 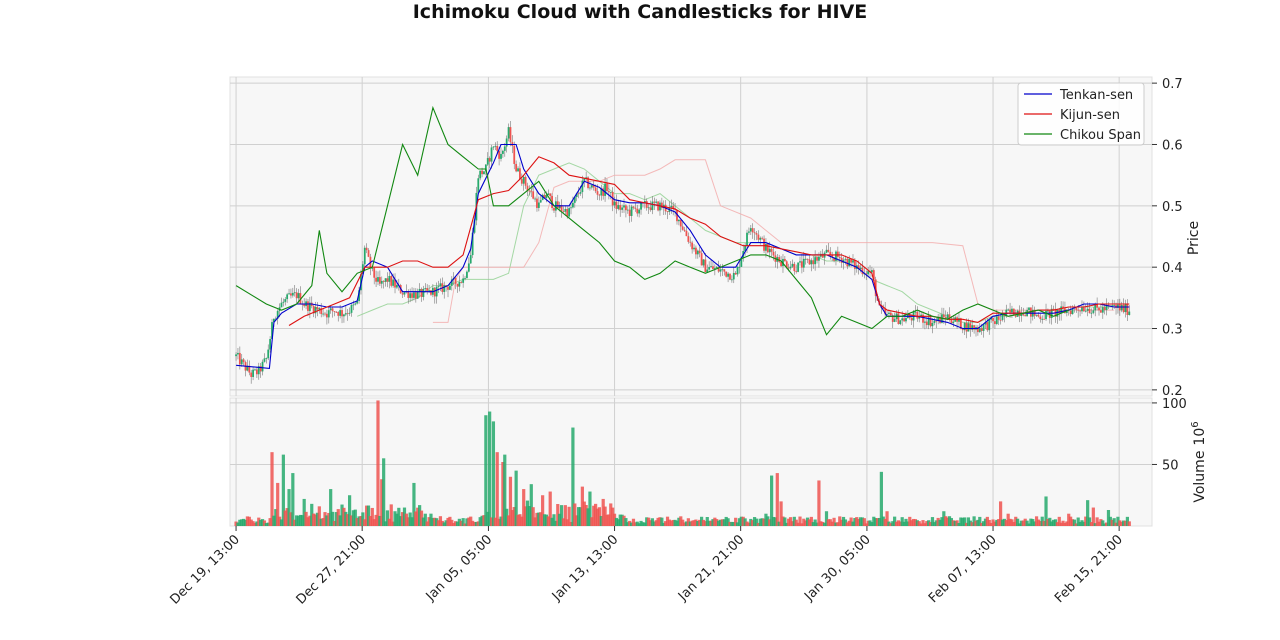 What do you see at coordinates (1172, 330) in the screenshot?
I see `price-tick-label: 0.3` at bounding box center [1172, 330].